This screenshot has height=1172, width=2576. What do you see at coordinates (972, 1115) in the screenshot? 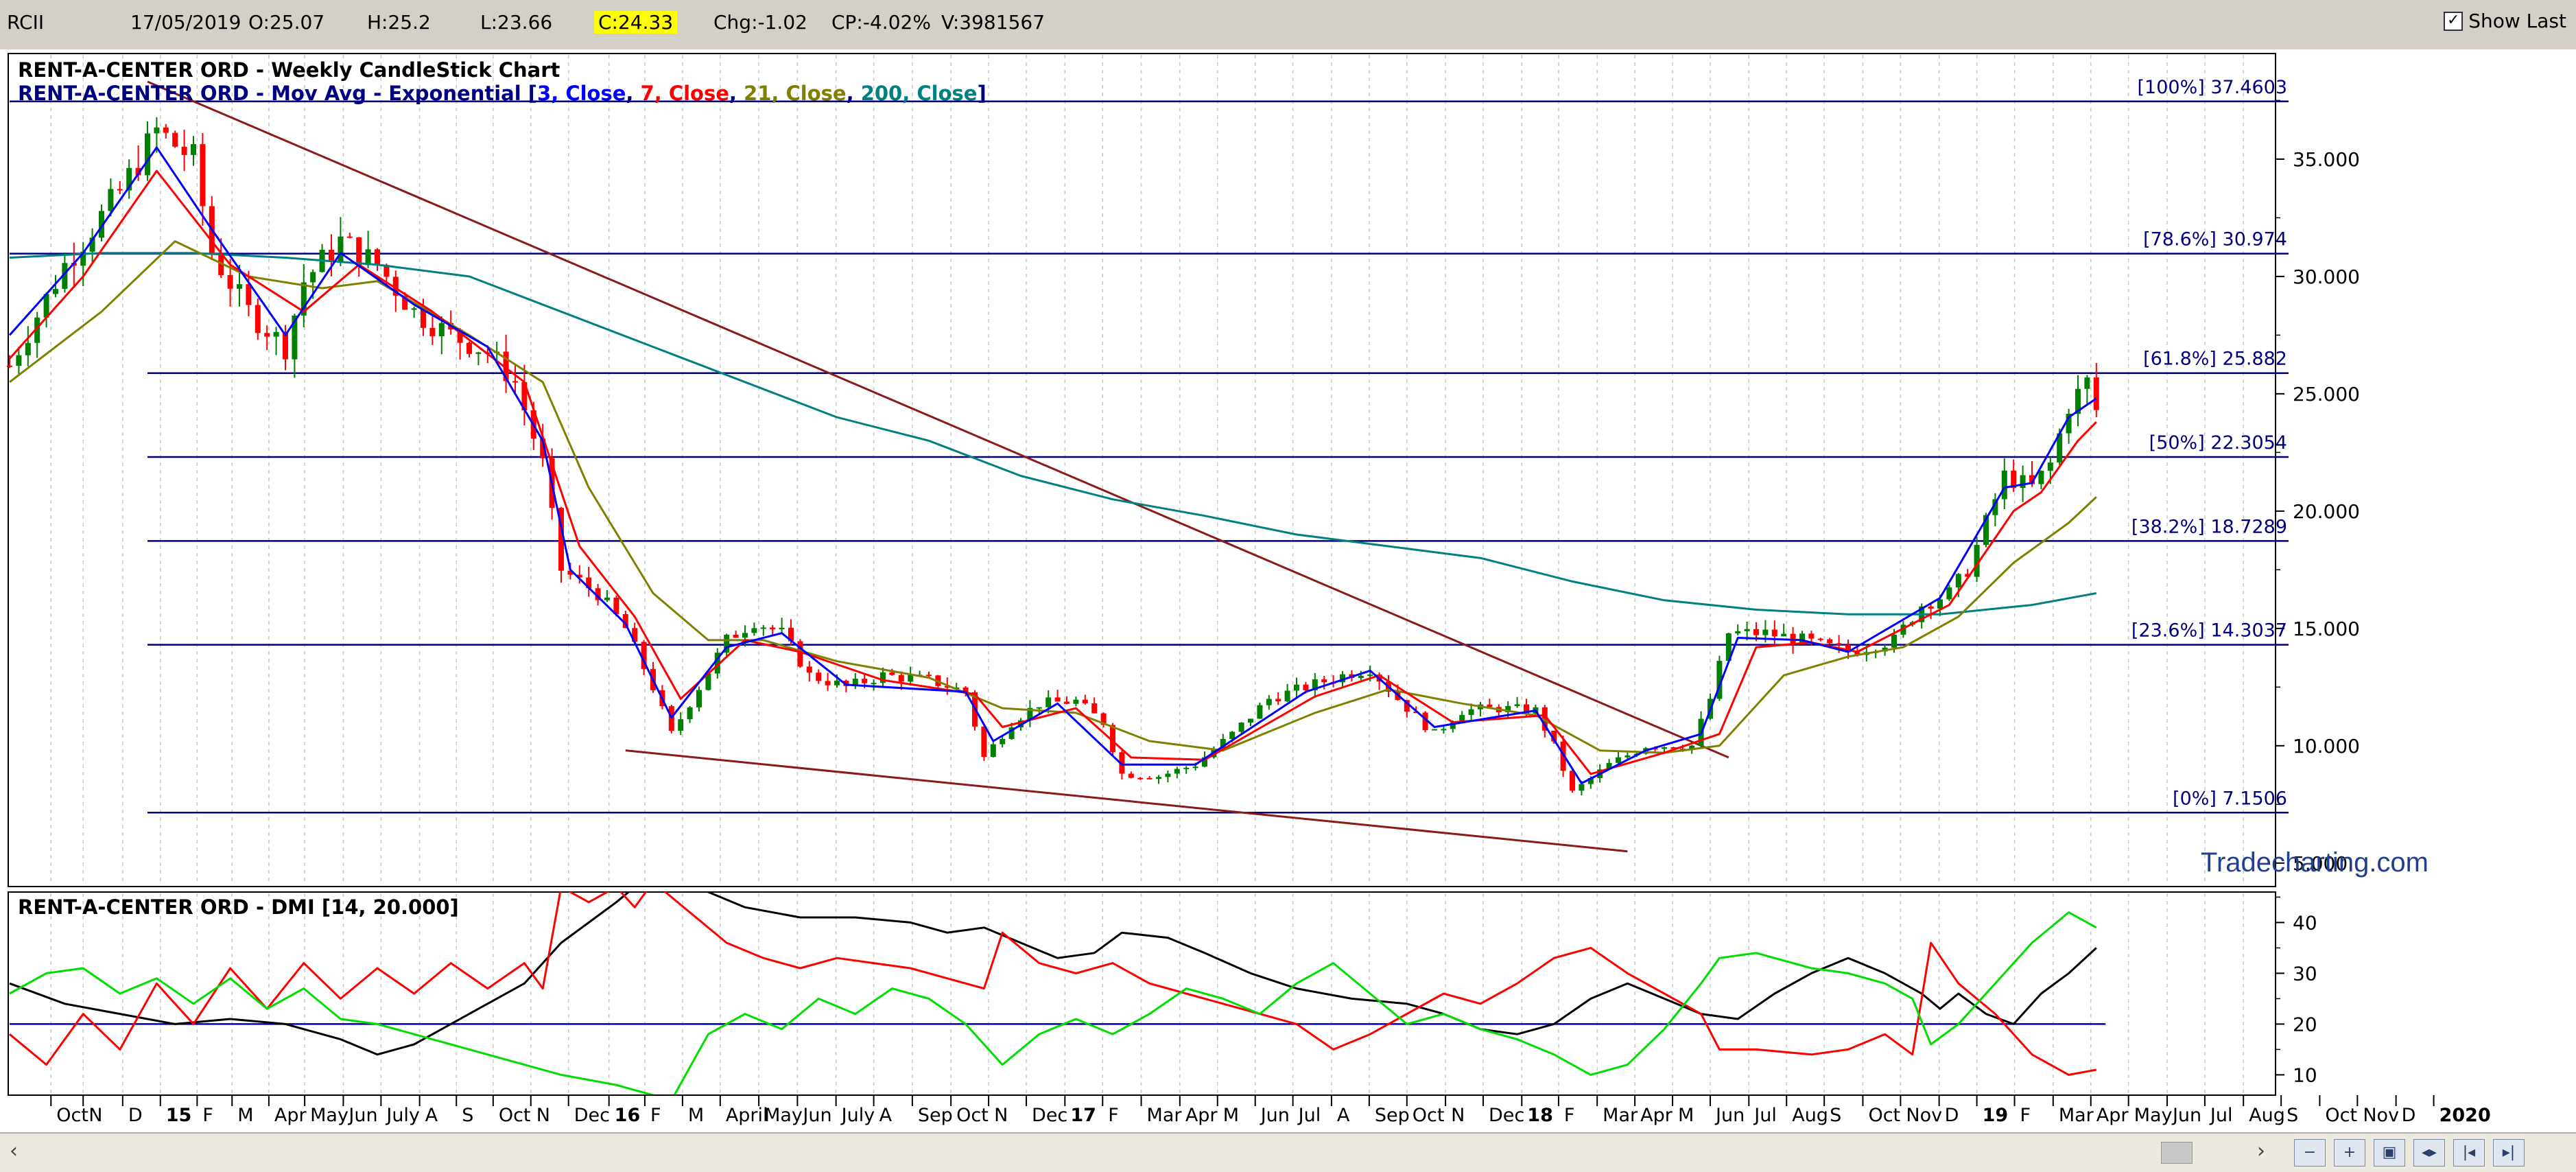
I see `time-axis-label: Oct` at bounding box center [972, 1115].